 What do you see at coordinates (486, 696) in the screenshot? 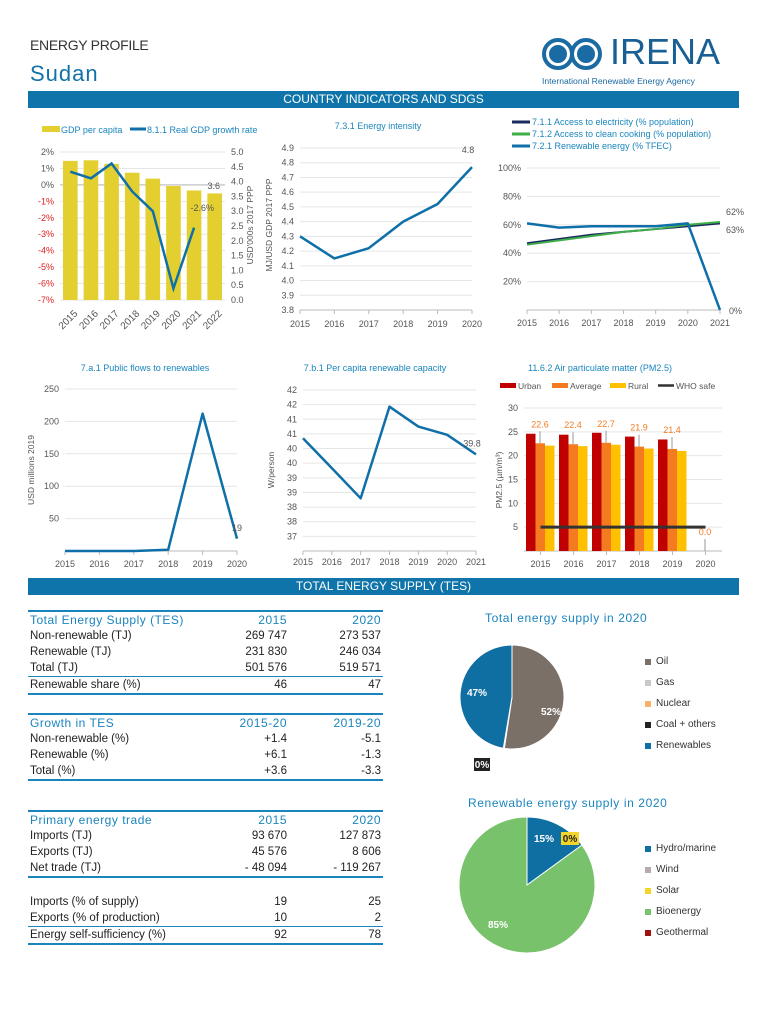
I see `pie-slice-renewables` at bounding box center [486, 696].